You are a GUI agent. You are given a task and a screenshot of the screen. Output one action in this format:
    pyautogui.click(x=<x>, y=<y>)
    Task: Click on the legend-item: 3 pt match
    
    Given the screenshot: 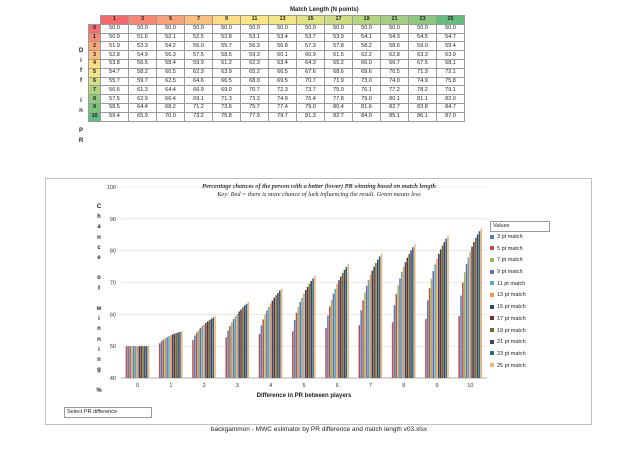 What is the action you would take?
    pyautogui.click(x=520, y=238)
    